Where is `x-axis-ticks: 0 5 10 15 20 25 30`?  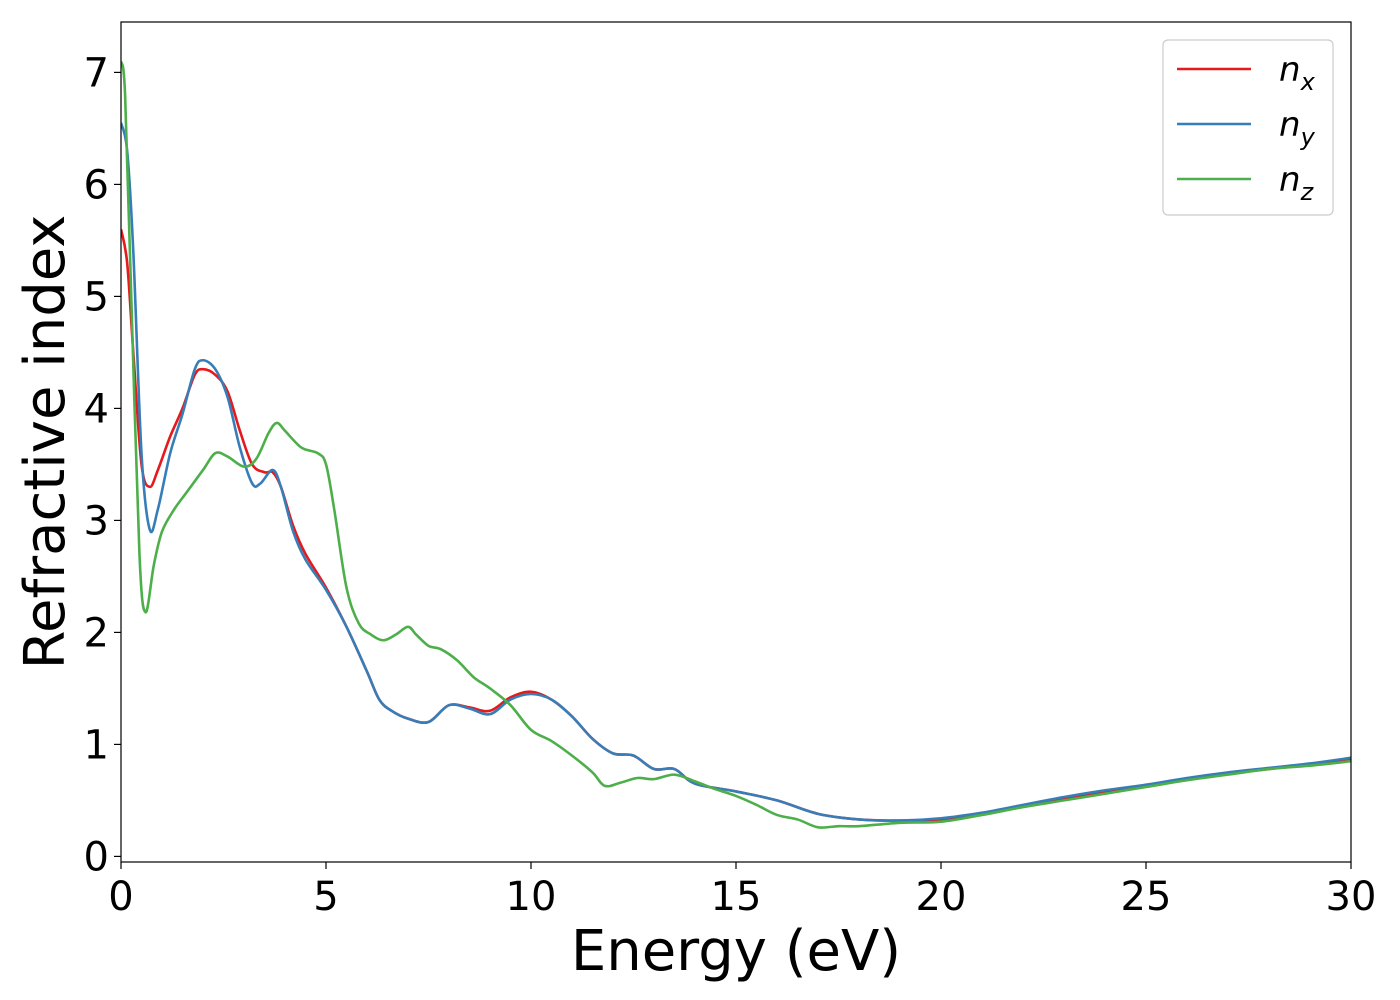 x-axis-ticks: 0 5 10 15 20 25 30 is located at coordinates (742, 891).